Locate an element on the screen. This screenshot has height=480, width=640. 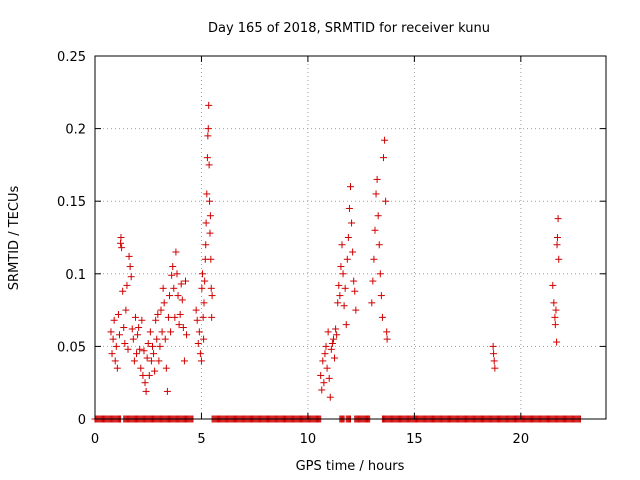
y-tick-label: 0.25 is located at coordinates (71, 57).